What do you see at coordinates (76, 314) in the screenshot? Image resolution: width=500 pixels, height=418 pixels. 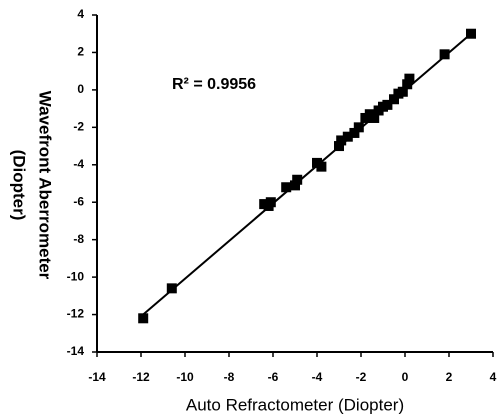 I see `y-tick-label: -12` at bounding box center [76, 314].